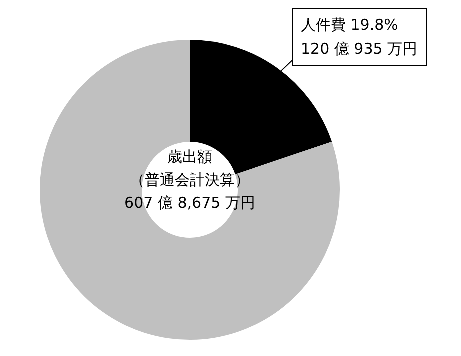 Image resolution: width=461 pixels, height=356 pixels. What do you see at coordinates (350, 25) in the screenshot?
I see `slice-label: 人件費 19.8%` at bounding box center [350, 25].